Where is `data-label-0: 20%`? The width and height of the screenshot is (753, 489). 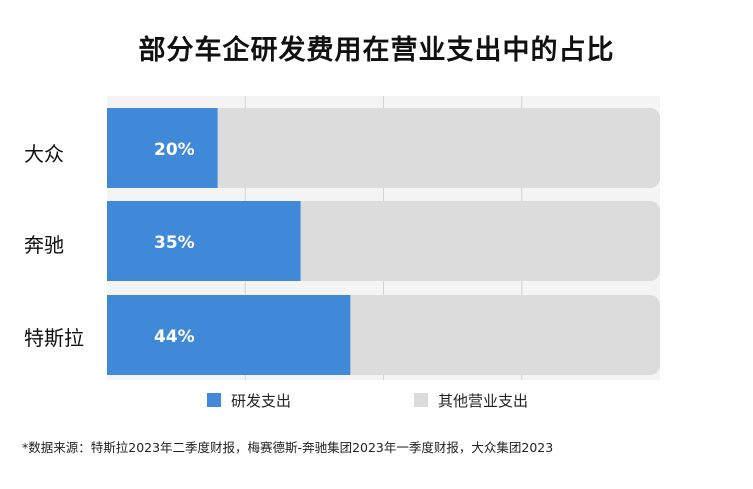
data-label-0: 20% is located at coordinates (174, 150).